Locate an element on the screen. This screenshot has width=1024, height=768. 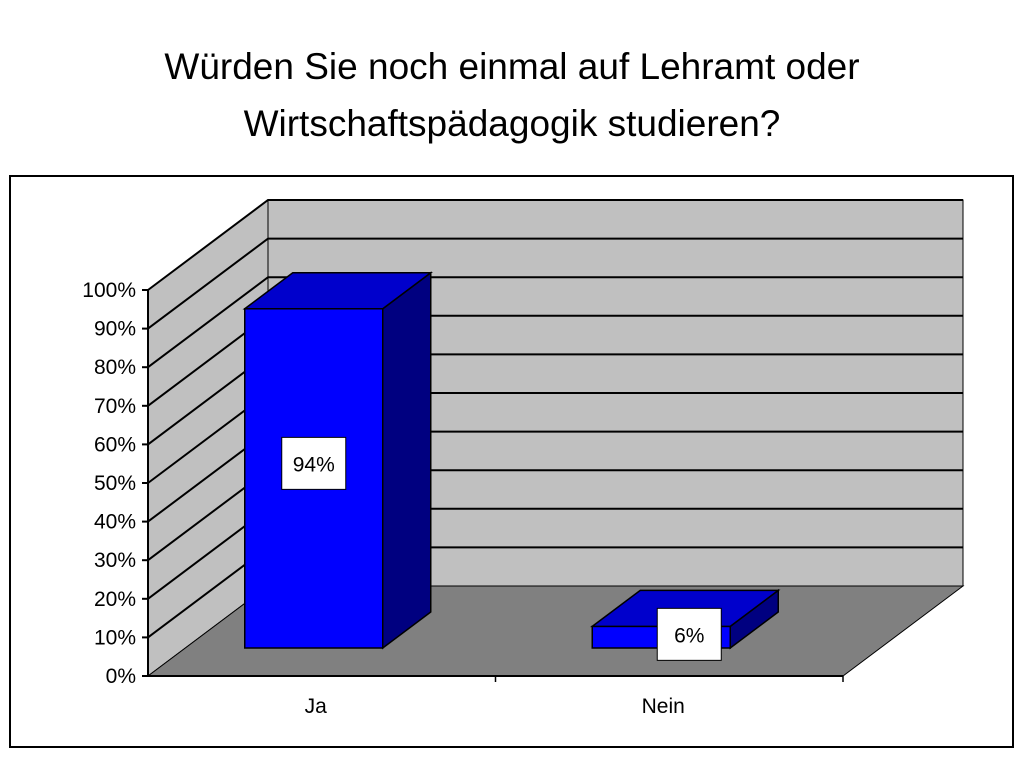
y-tick-label: 0% is located at coordinates (121, 676).